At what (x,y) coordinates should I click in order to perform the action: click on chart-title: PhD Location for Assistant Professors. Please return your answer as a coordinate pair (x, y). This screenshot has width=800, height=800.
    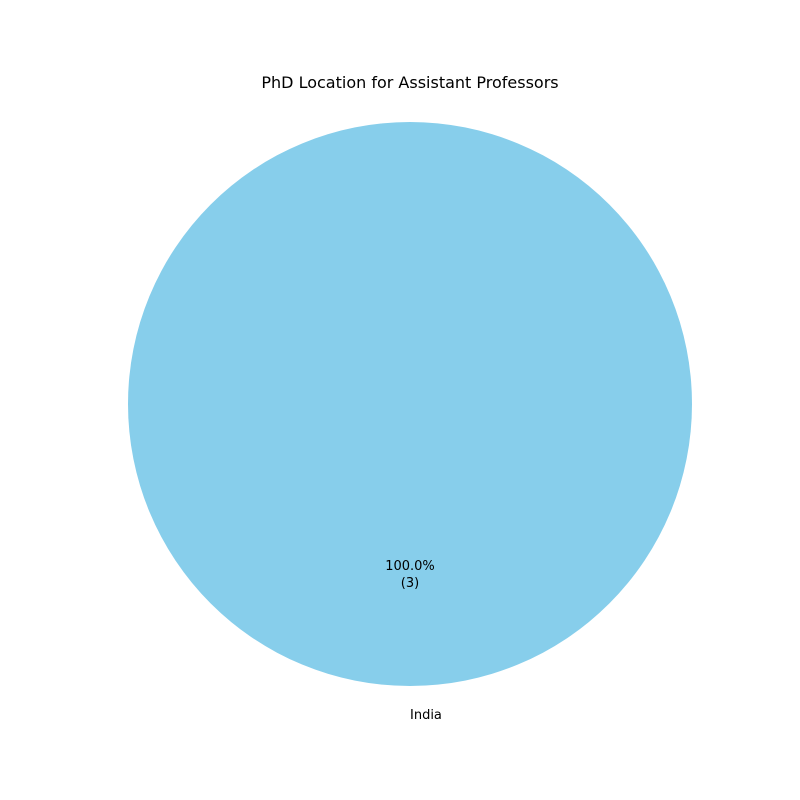
    Looking at the image, I should click on (409, 82).